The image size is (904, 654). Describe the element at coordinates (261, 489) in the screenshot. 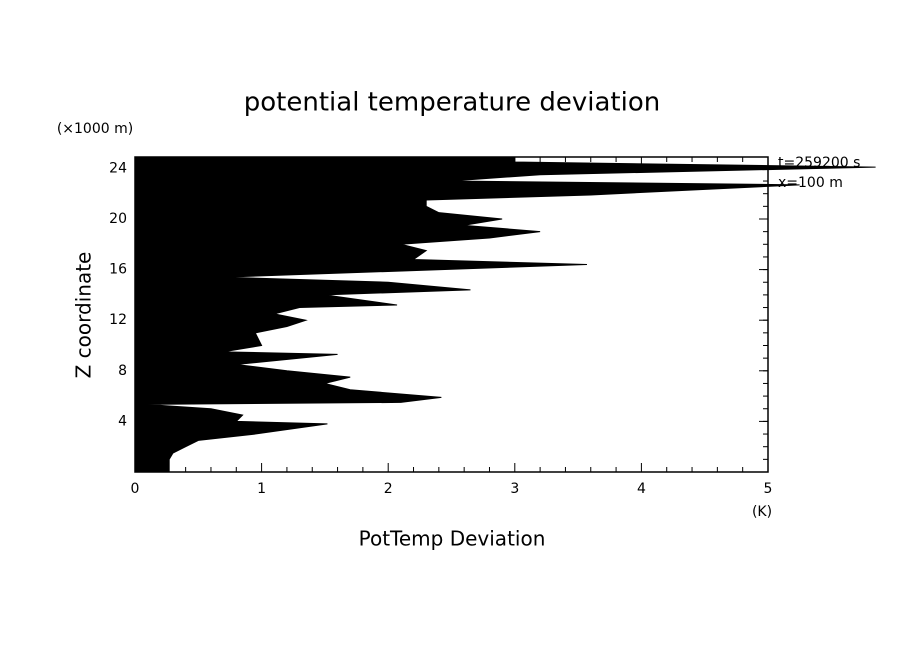

I see `x-tick-label: 1` at that location.